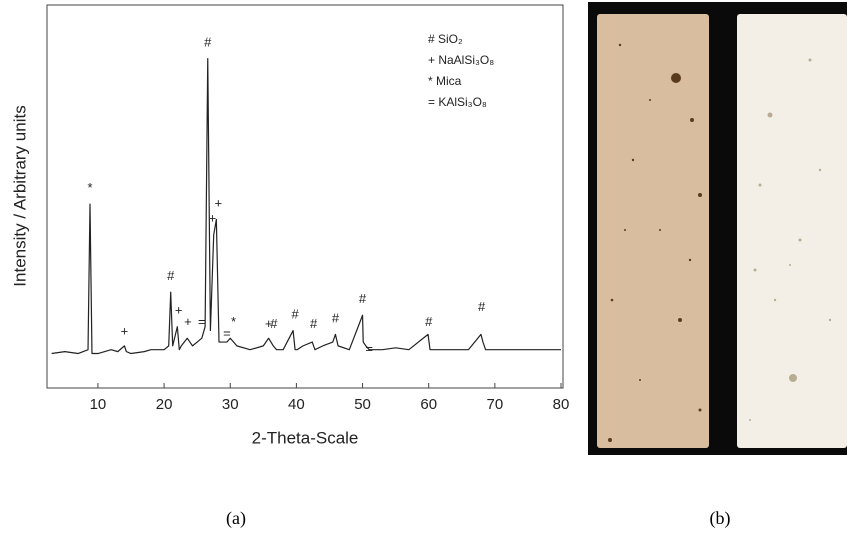 This screenshot has width=847, height=537. I want to click on x-tick-label: 80, so click(561, 404).